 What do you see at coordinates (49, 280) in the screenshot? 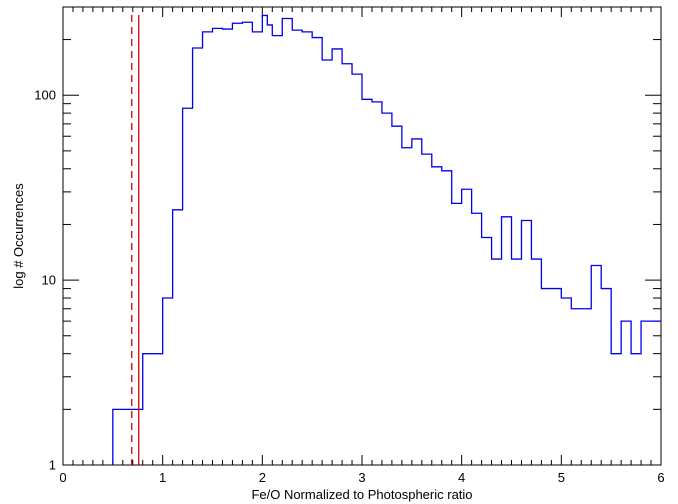
I see `y-tick-label: 10` at bounding box center [49, 280].